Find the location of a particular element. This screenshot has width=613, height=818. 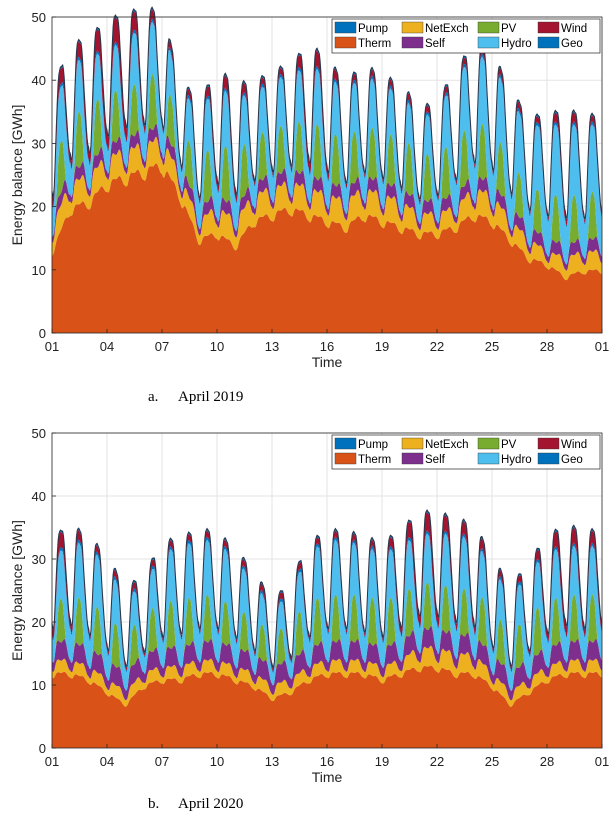

area-series-self is located at coordinates (327, 663).